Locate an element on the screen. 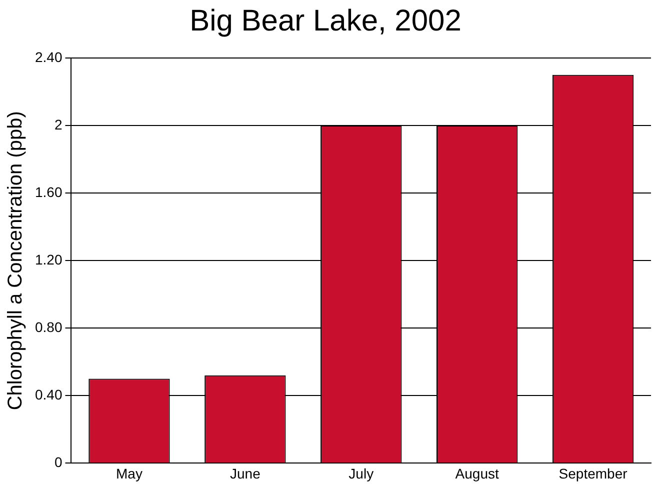  y-tick-label: 2 is located at coordinates (58, 124).